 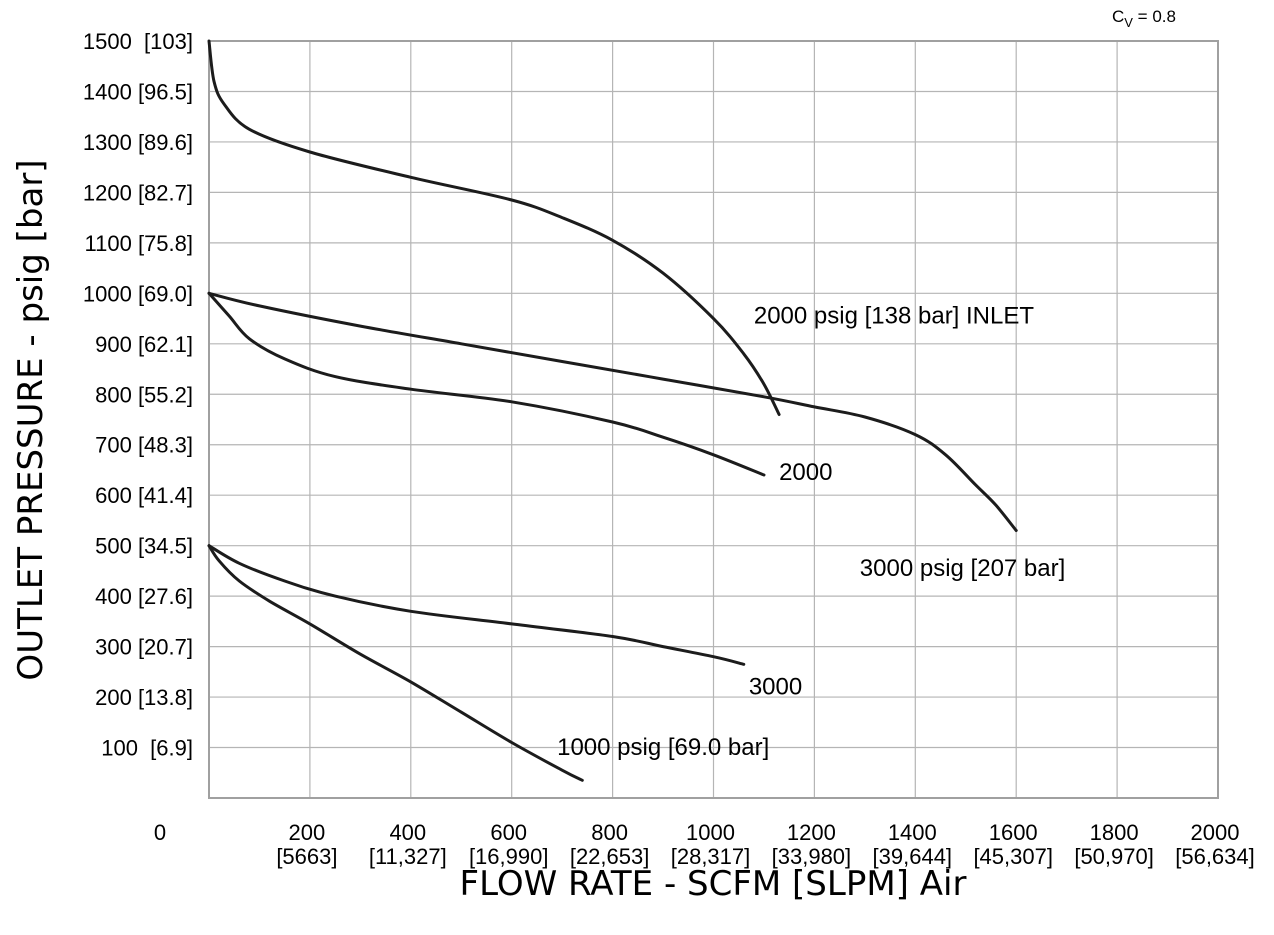 I want to click on x-tick-sublabel-1: [11,327], so click(x=408, y=856).